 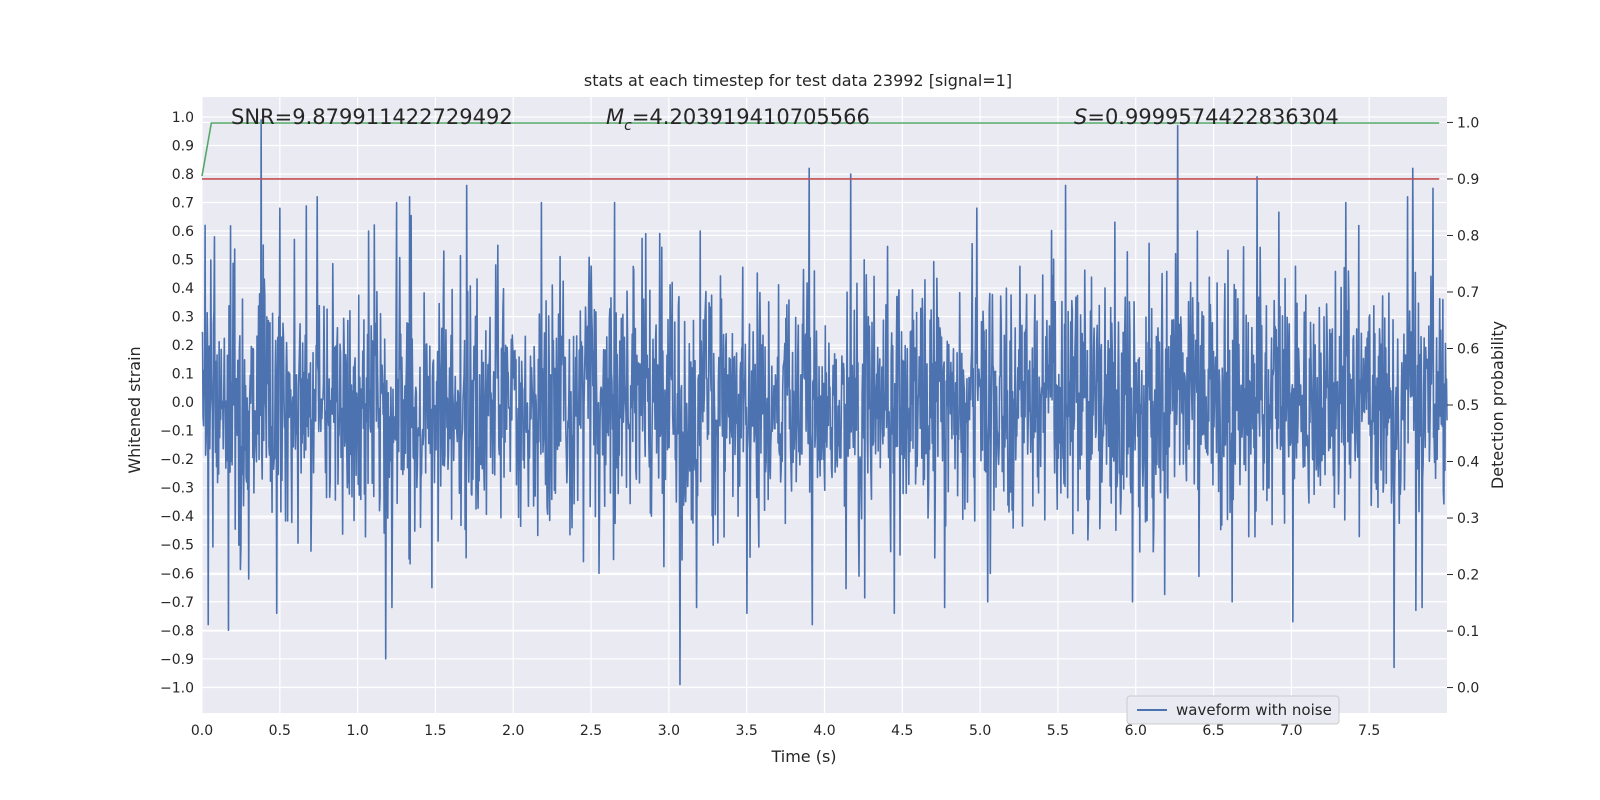 I want to click on y-tick-label-left: 0.6, so click(x=183, y=232).